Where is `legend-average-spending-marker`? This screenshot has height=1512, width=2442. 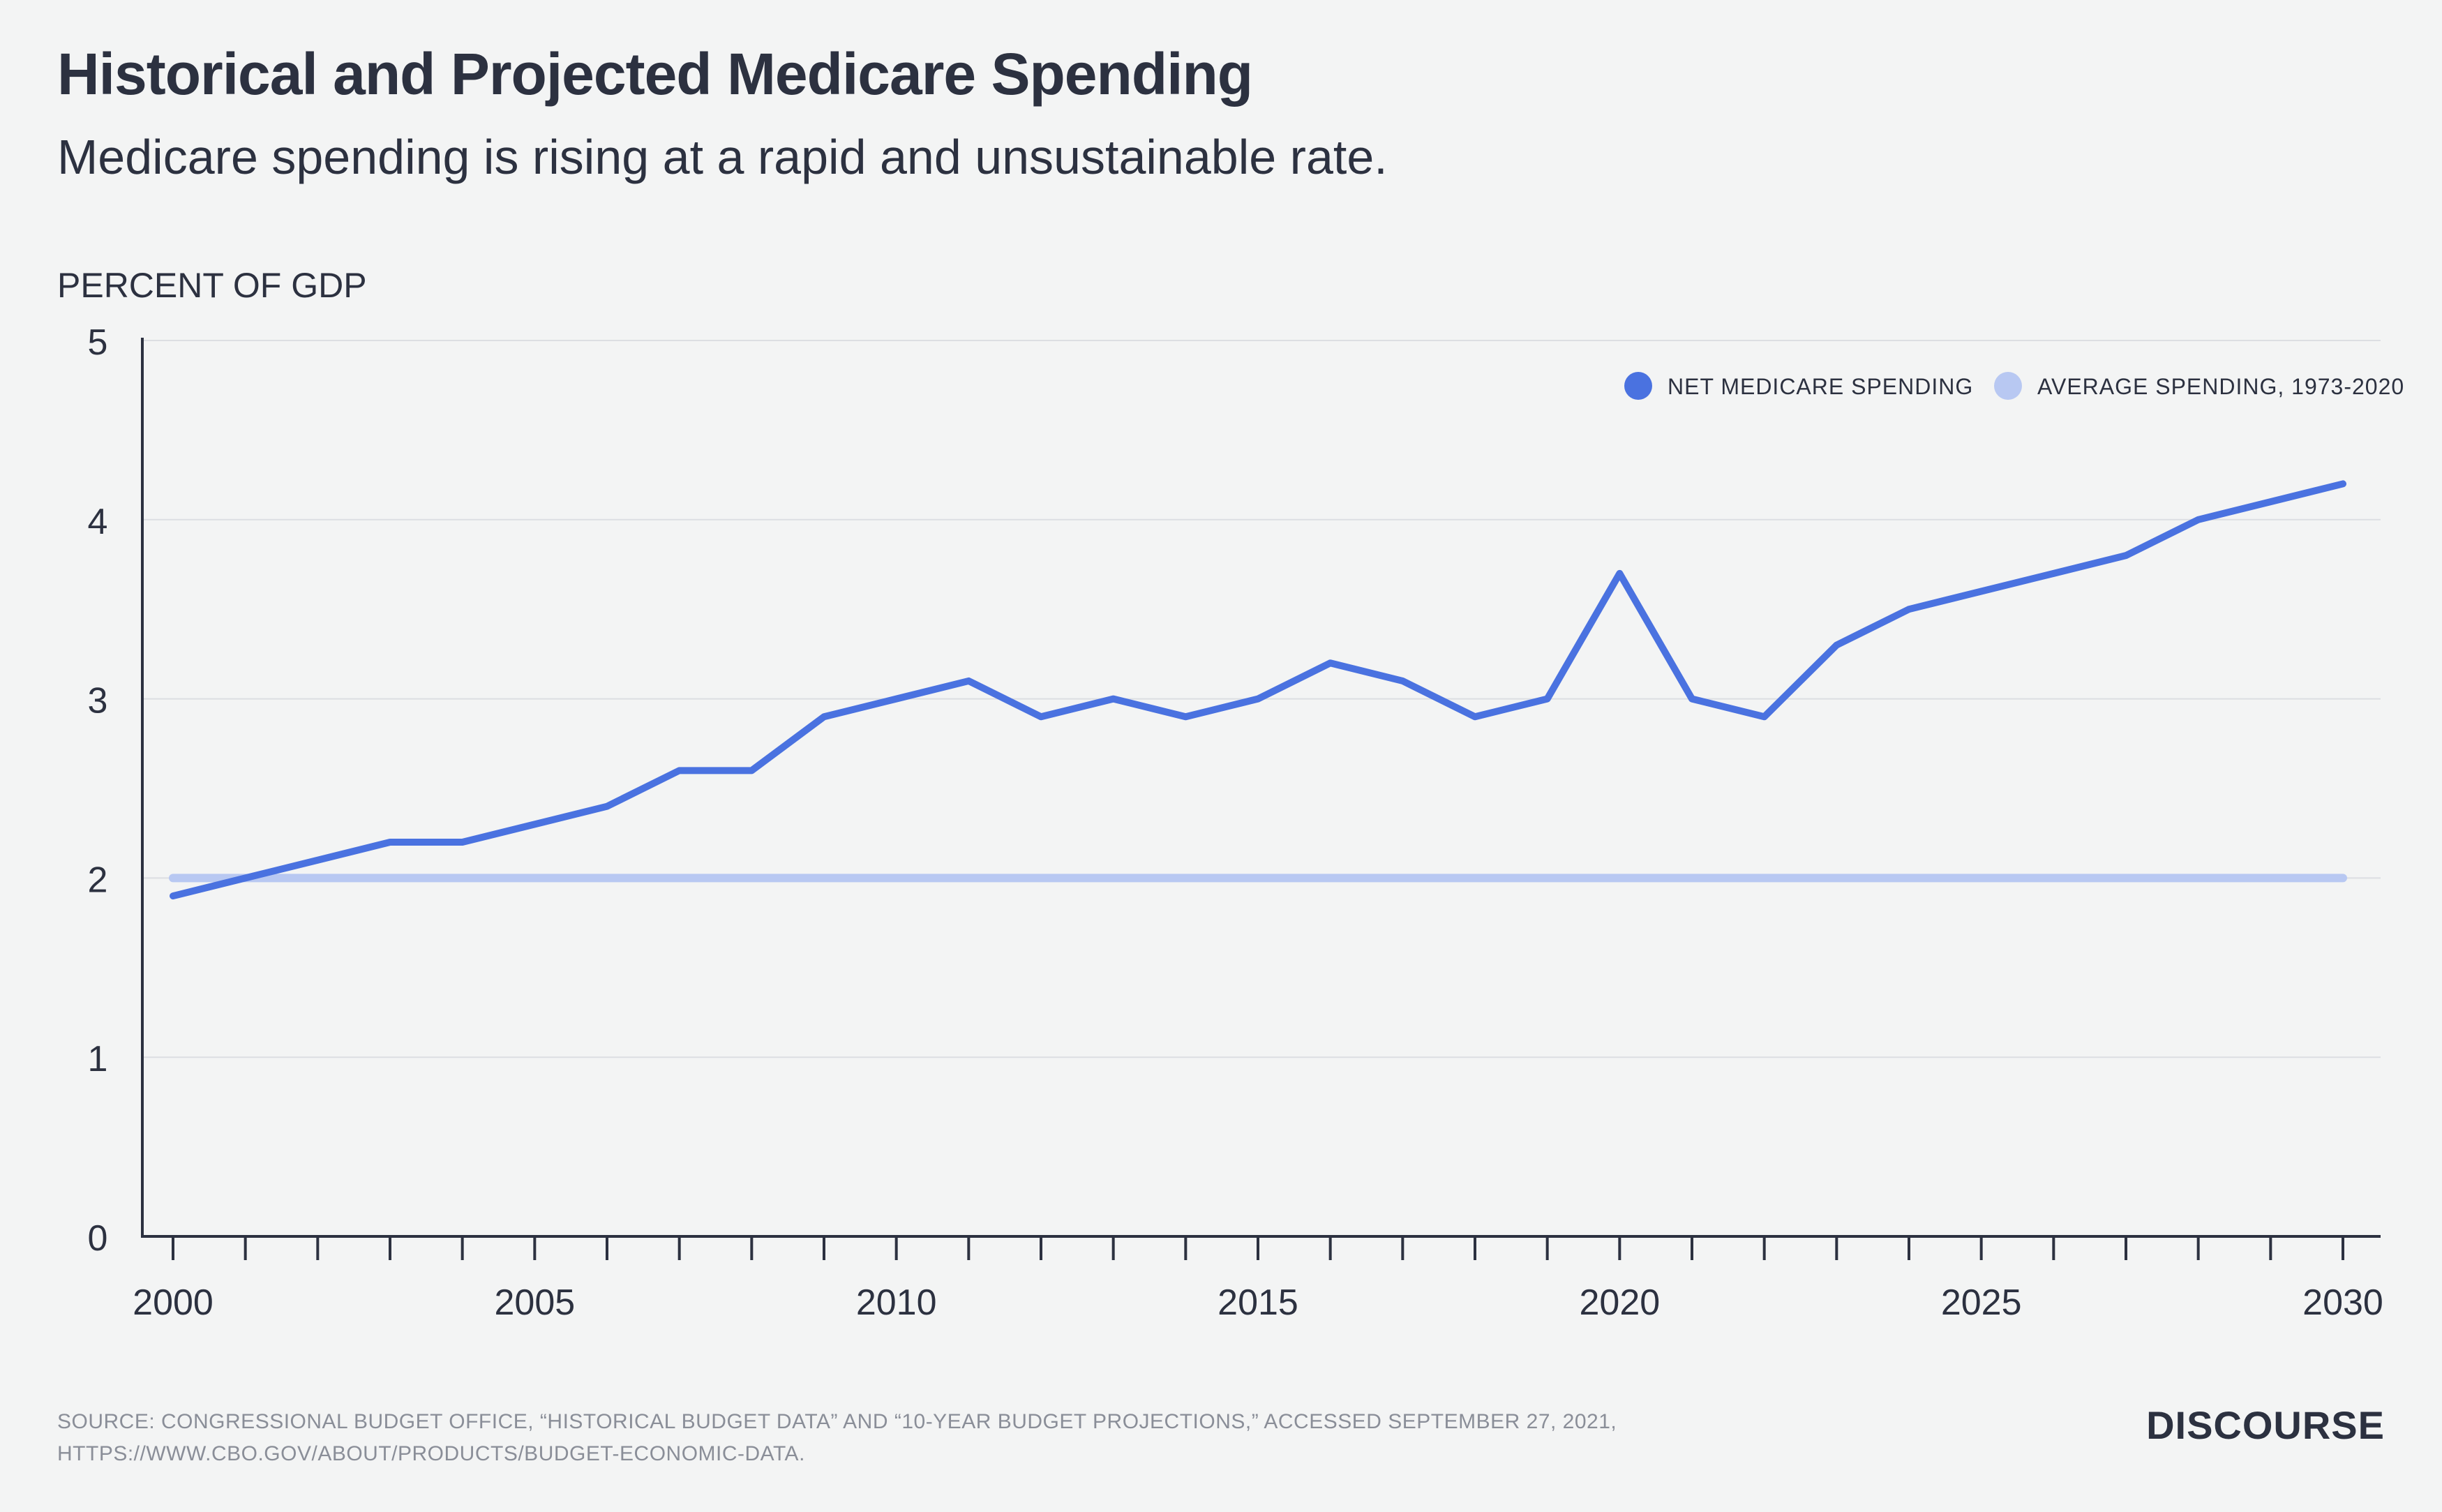
legend-average-spending-marker is located at coordinates (2008, 386).